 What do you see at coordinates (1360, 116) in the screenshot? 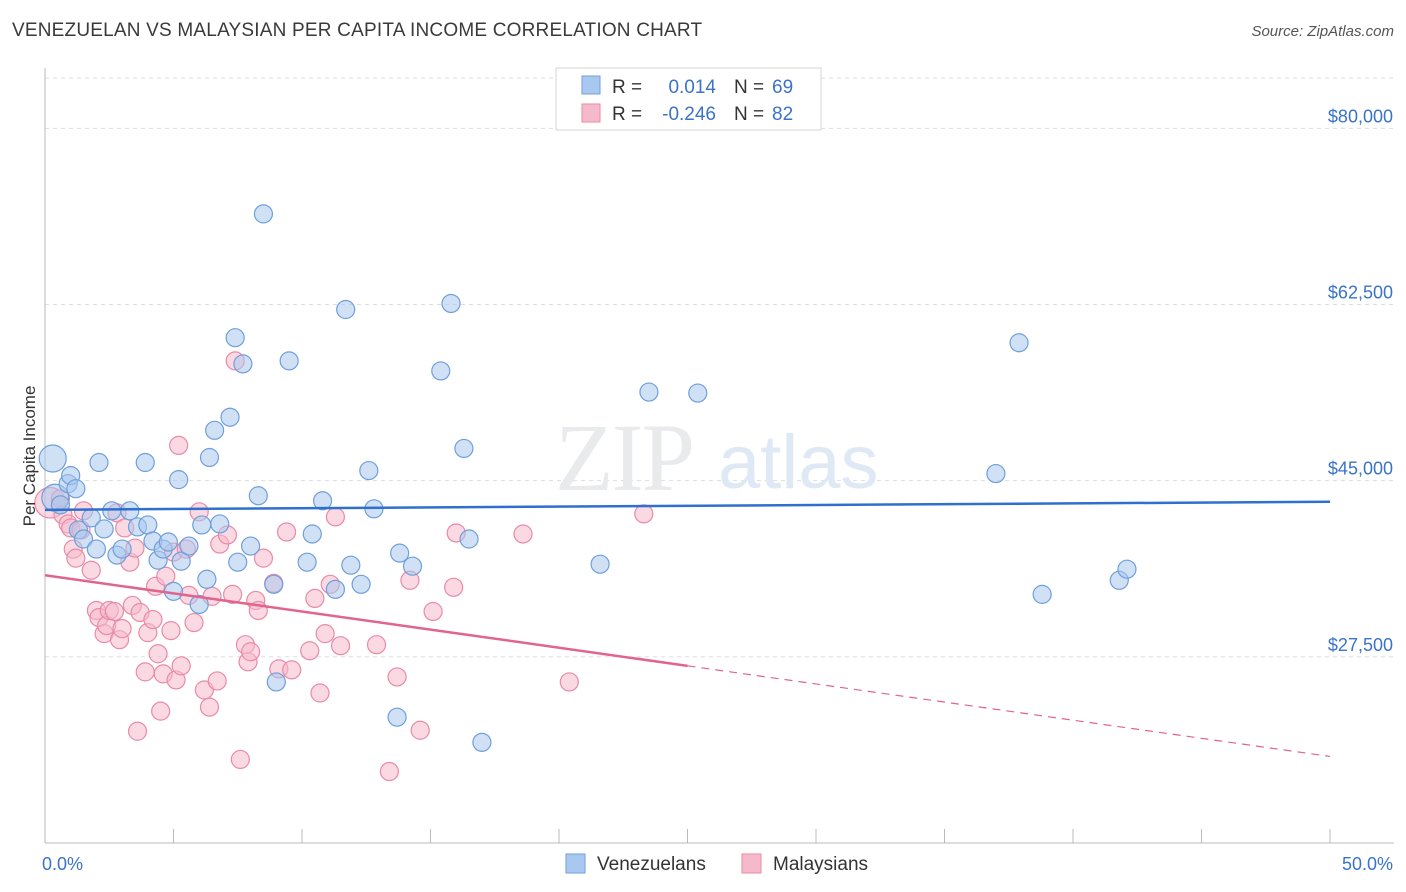
I see `y-tick-label: $80,000` at bounding box center [1360, 116].